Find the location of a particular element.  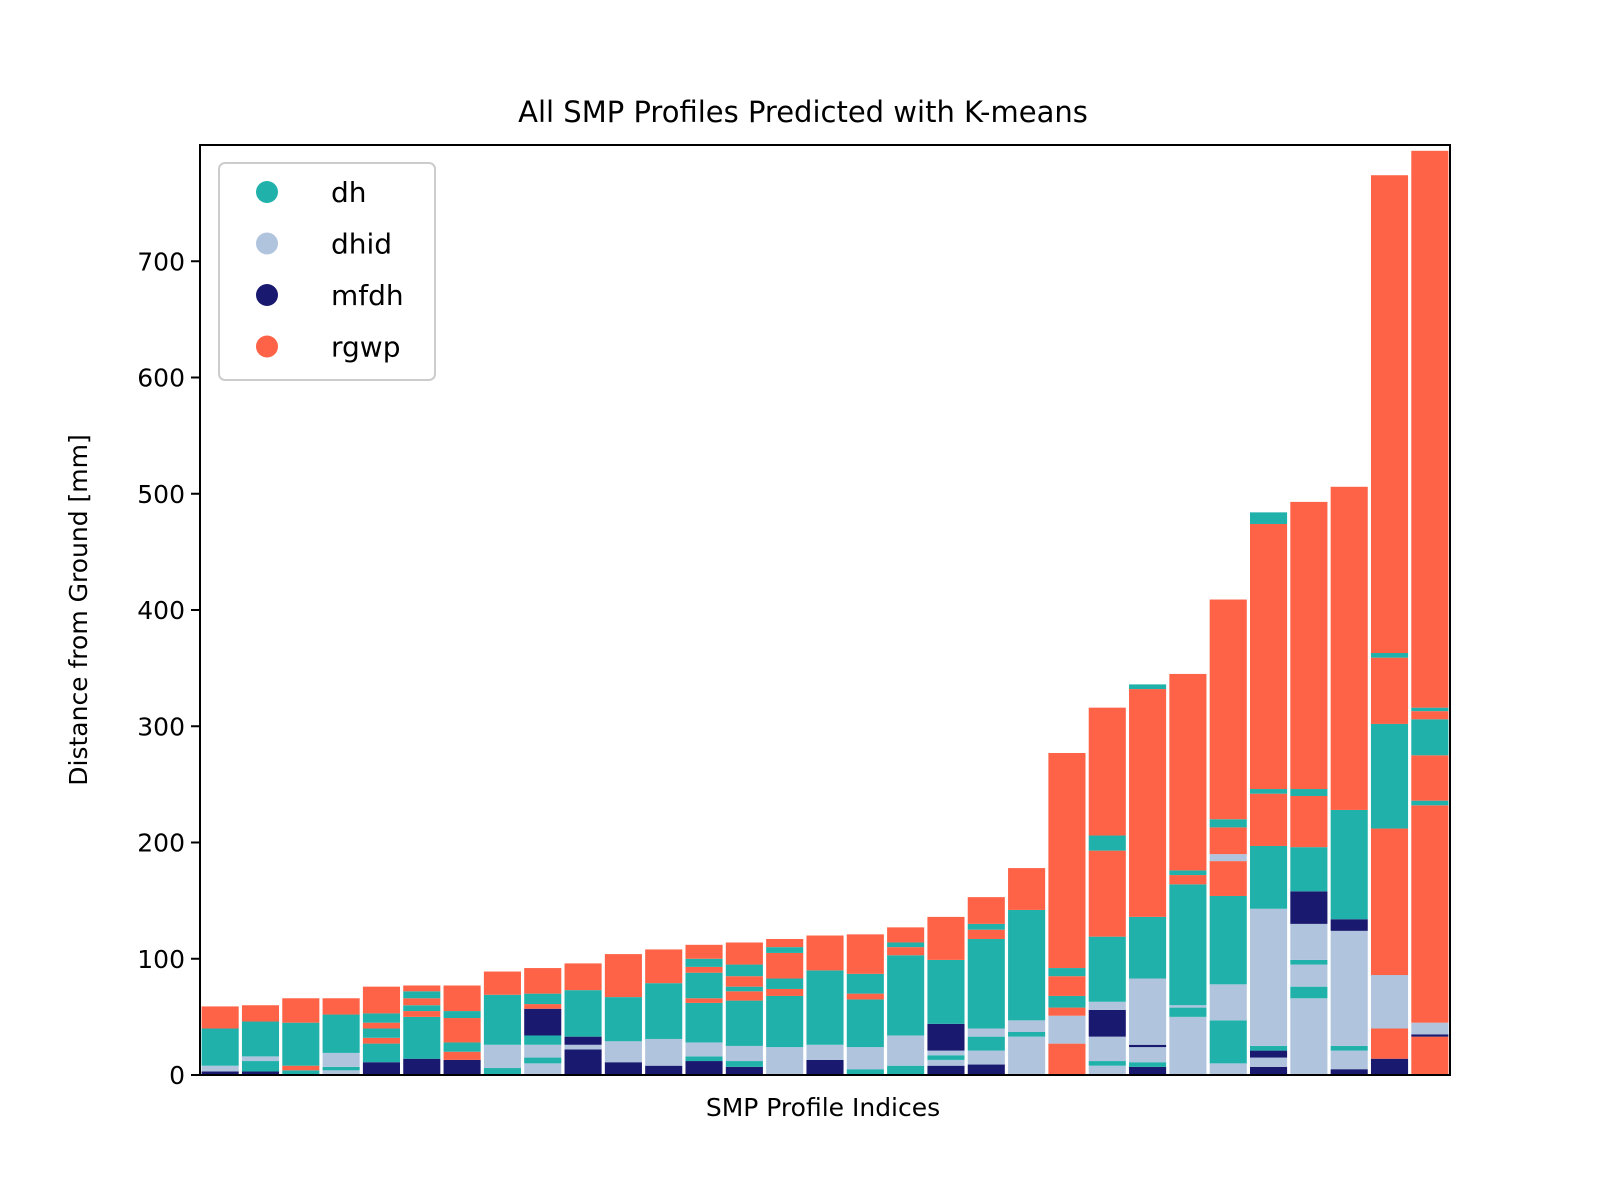

chart-title: All SMP Profiles Predicted with K-means is located at coordinates (803, 112).